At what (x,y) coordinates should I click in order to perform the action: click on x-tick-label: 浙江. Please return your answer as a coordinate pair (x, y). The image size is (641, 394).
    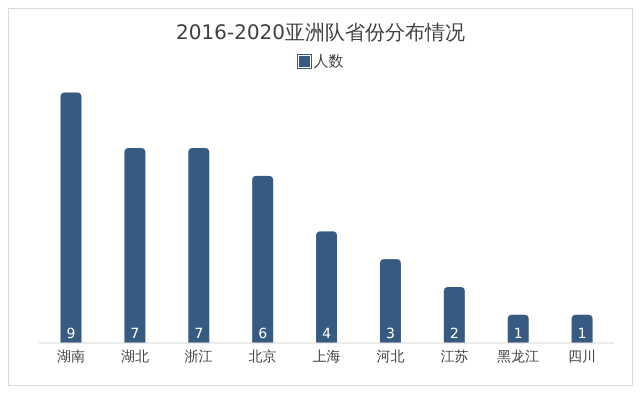
    Looking at the image, I should click on (198, 356).